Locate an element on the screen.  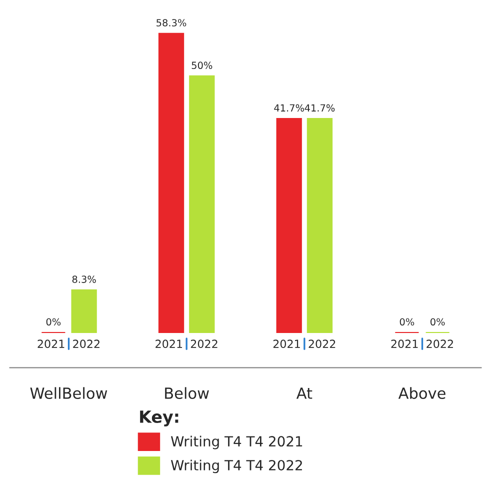
data-label: 58.3% is located at coordinates (171, 22).